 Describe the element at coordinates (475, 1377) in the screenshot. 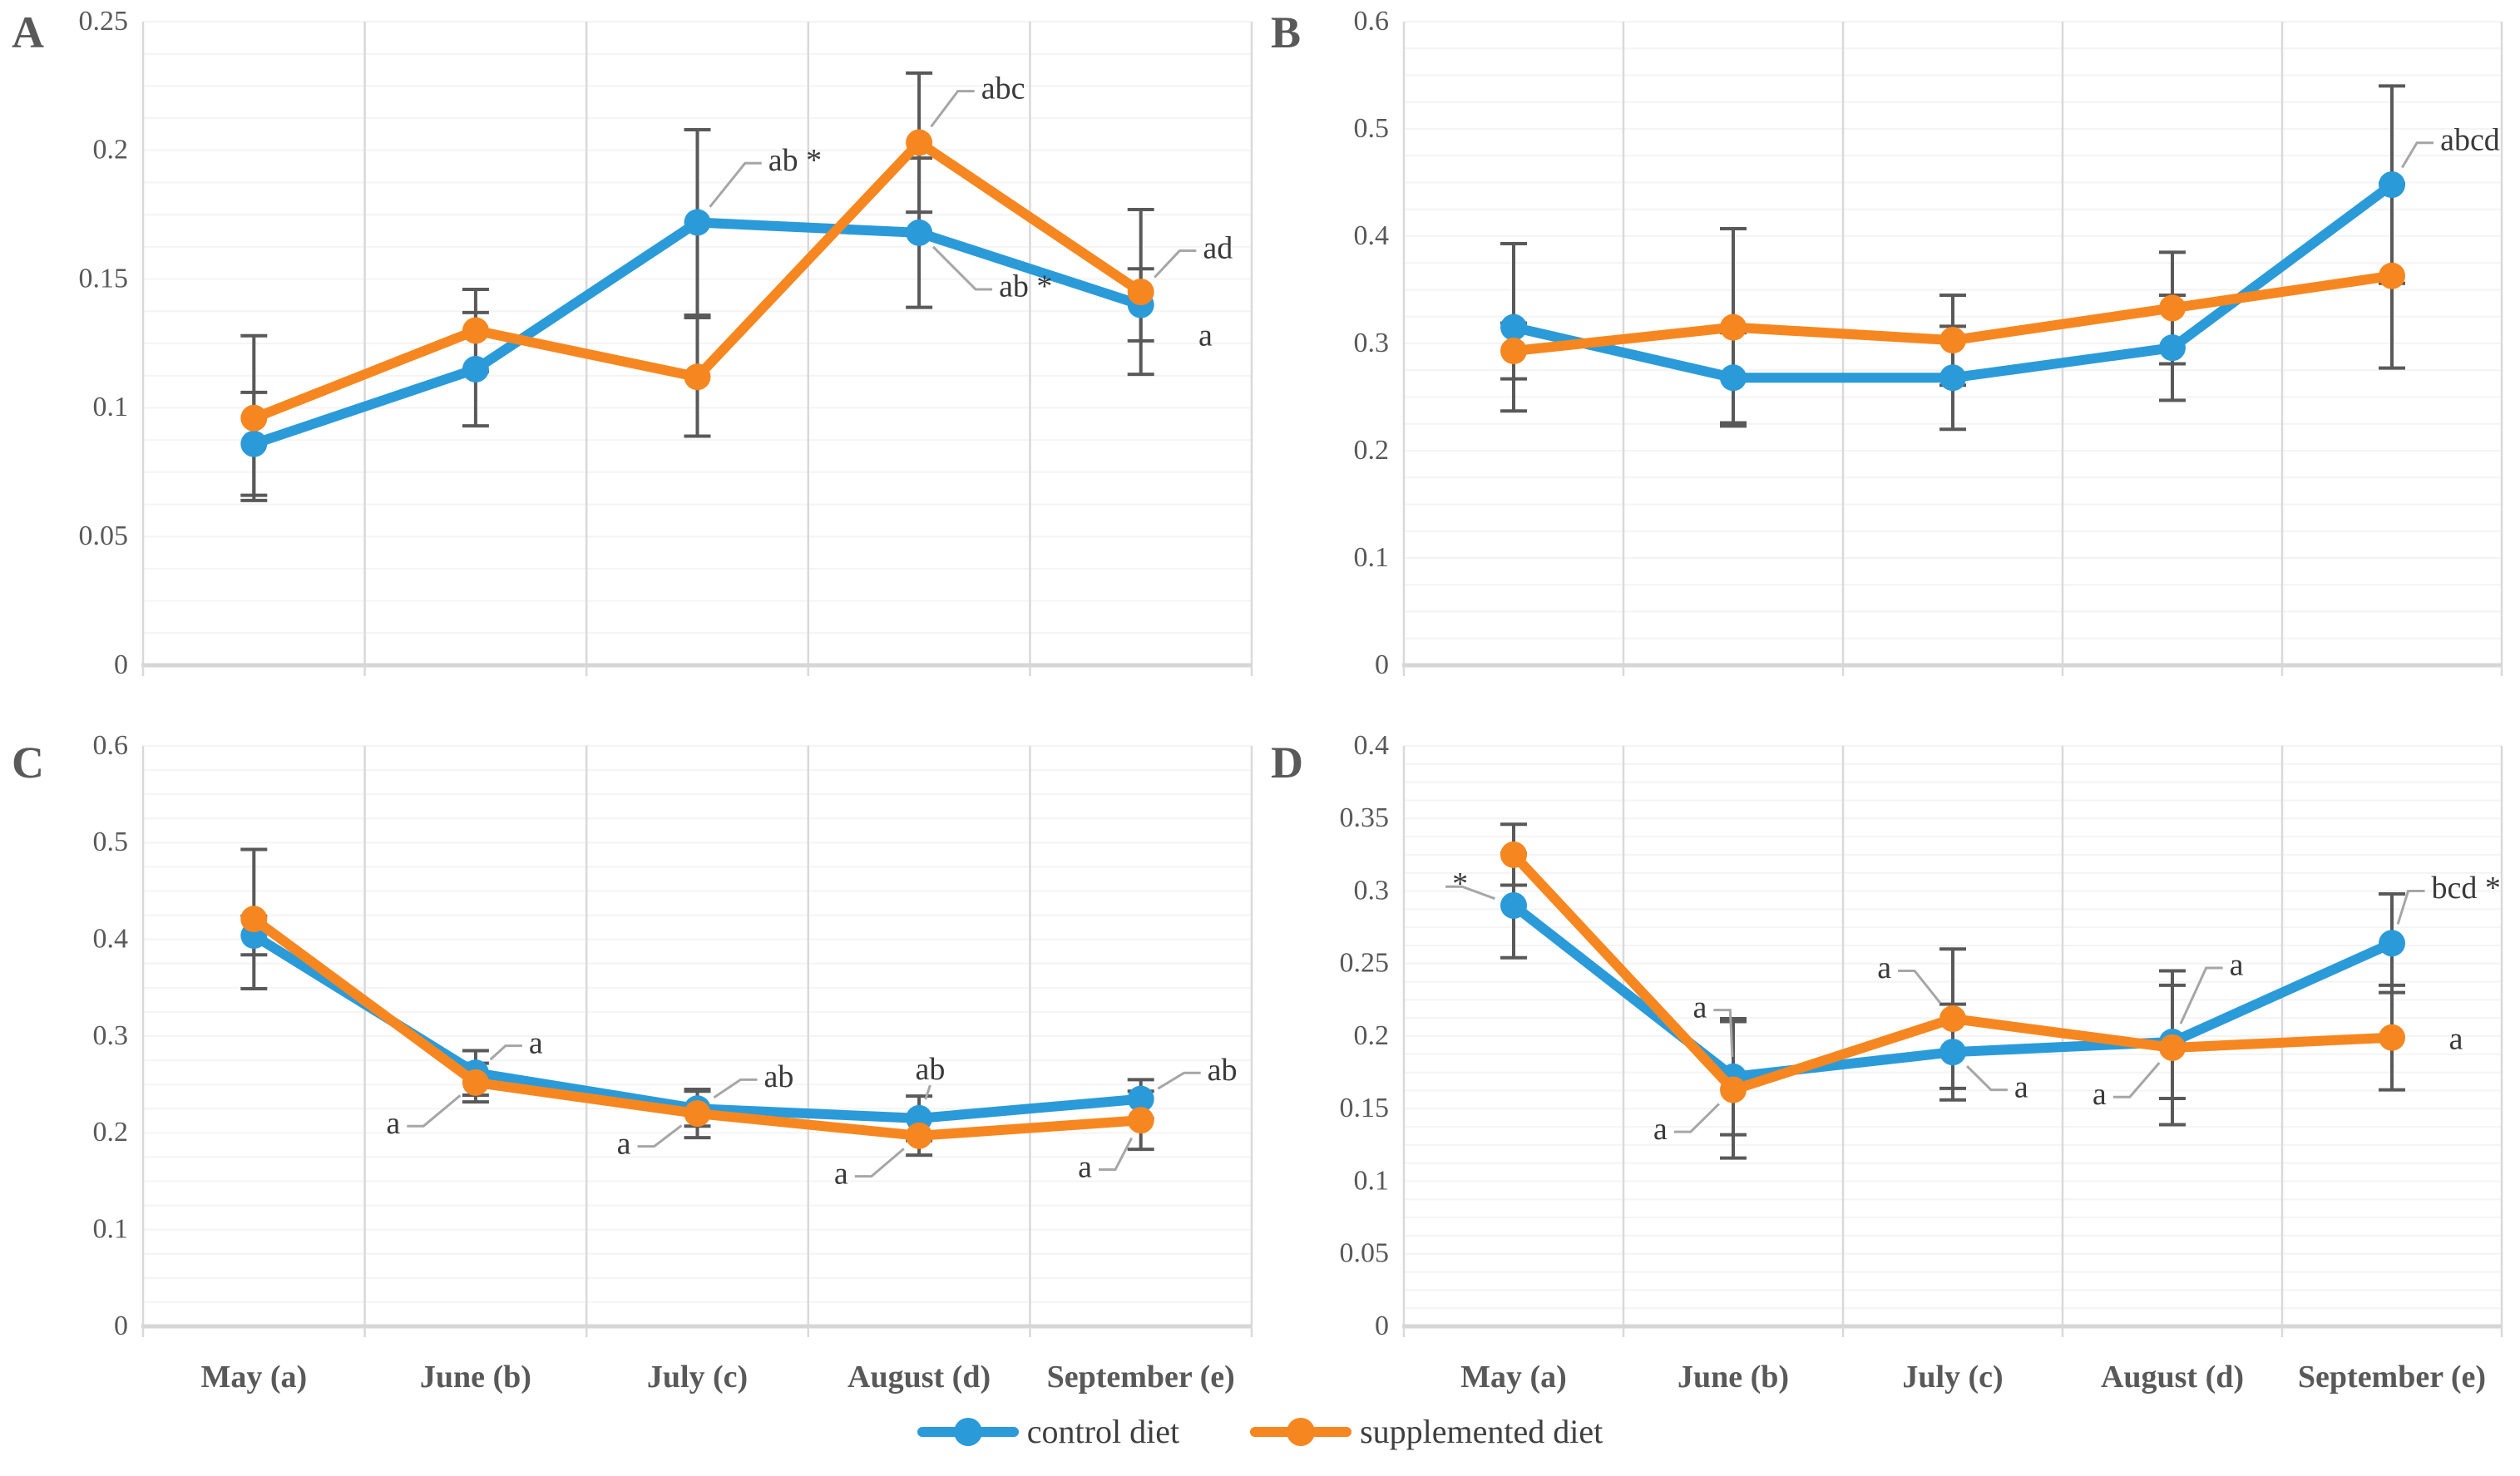

I see `x-axis-category-label: June (b)` at that location.